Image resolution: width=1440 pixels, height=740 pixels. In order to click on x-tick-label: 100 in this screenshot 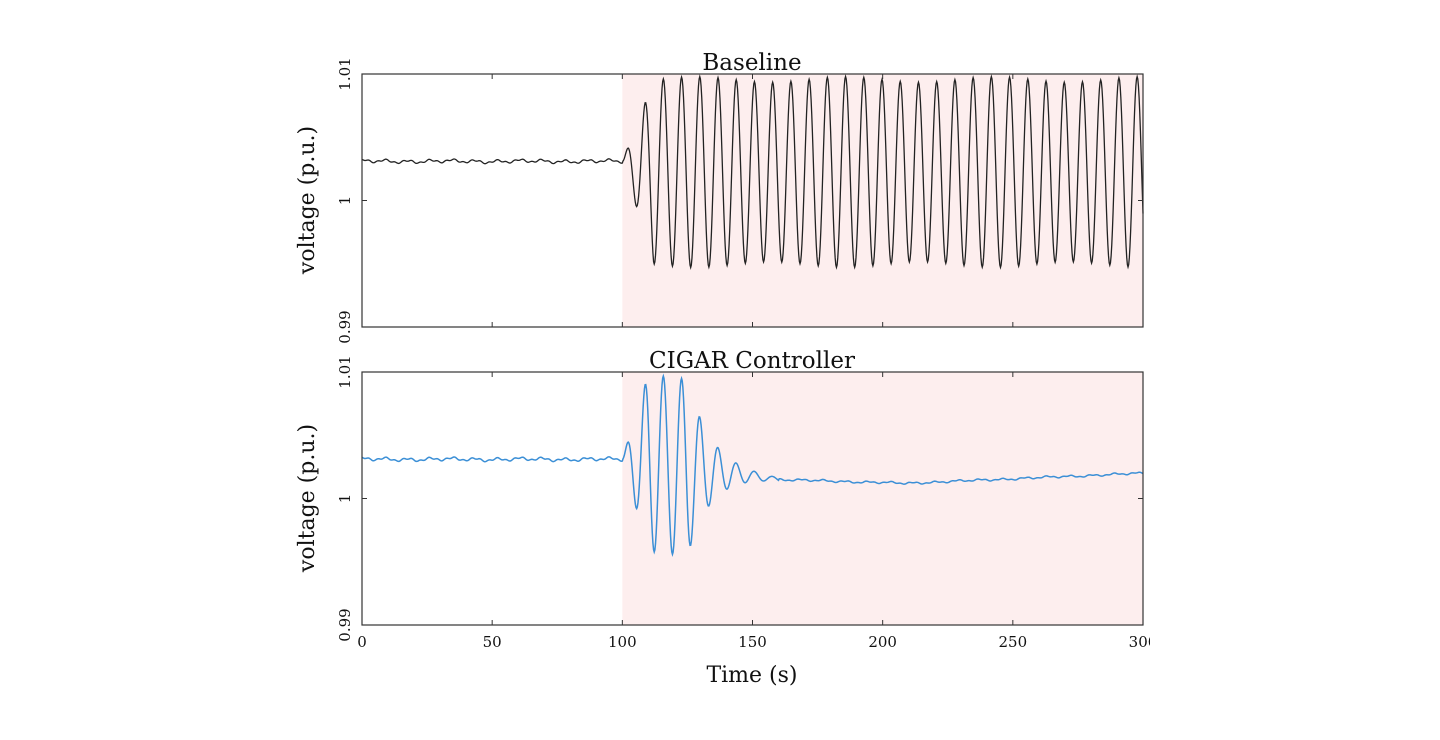, I will do `click(622, 642)`.